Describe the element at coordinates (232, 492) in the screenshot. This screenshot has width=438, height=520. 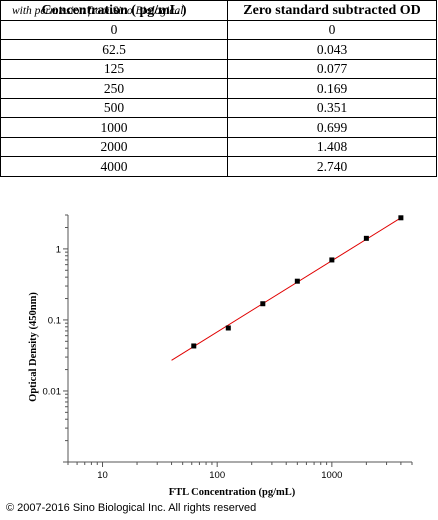
I see `x-axis-title: FTL Concentration (pg/mL)` at that location.